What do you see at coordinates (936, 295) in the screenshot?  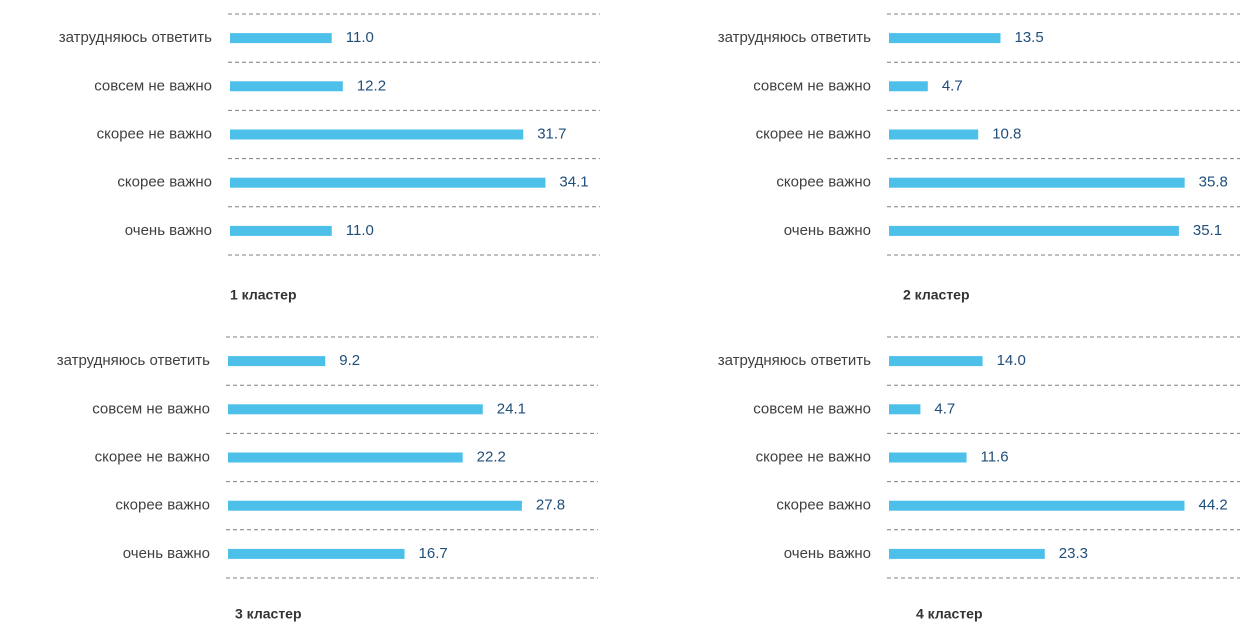 I see `chart-title: 2 кластер` at bounding box center [936, 295].